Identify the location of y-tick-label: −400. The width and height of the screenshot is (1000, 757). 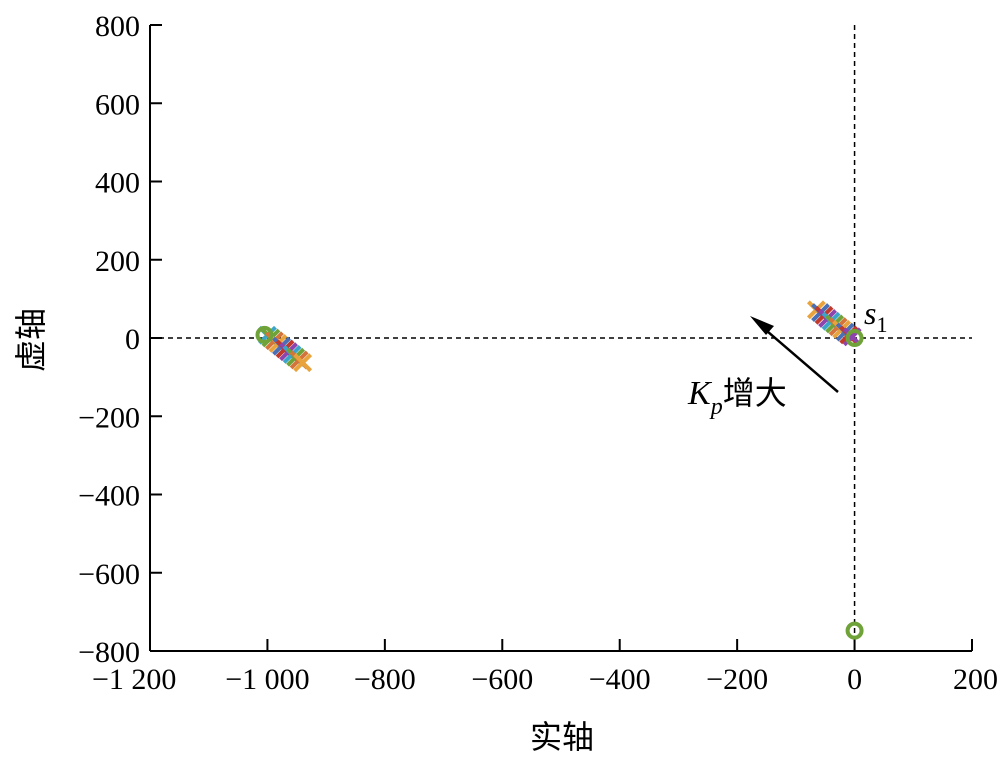
(109, 496).